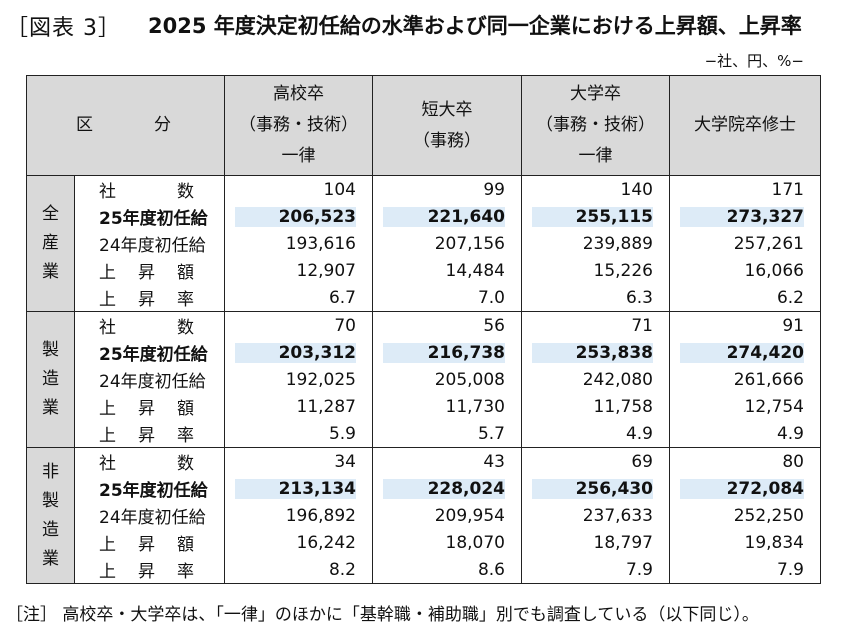 The height and width of the screenshot is (632, 848). I want to click on cell-salary-2024: 205,008, so click(447, 379).